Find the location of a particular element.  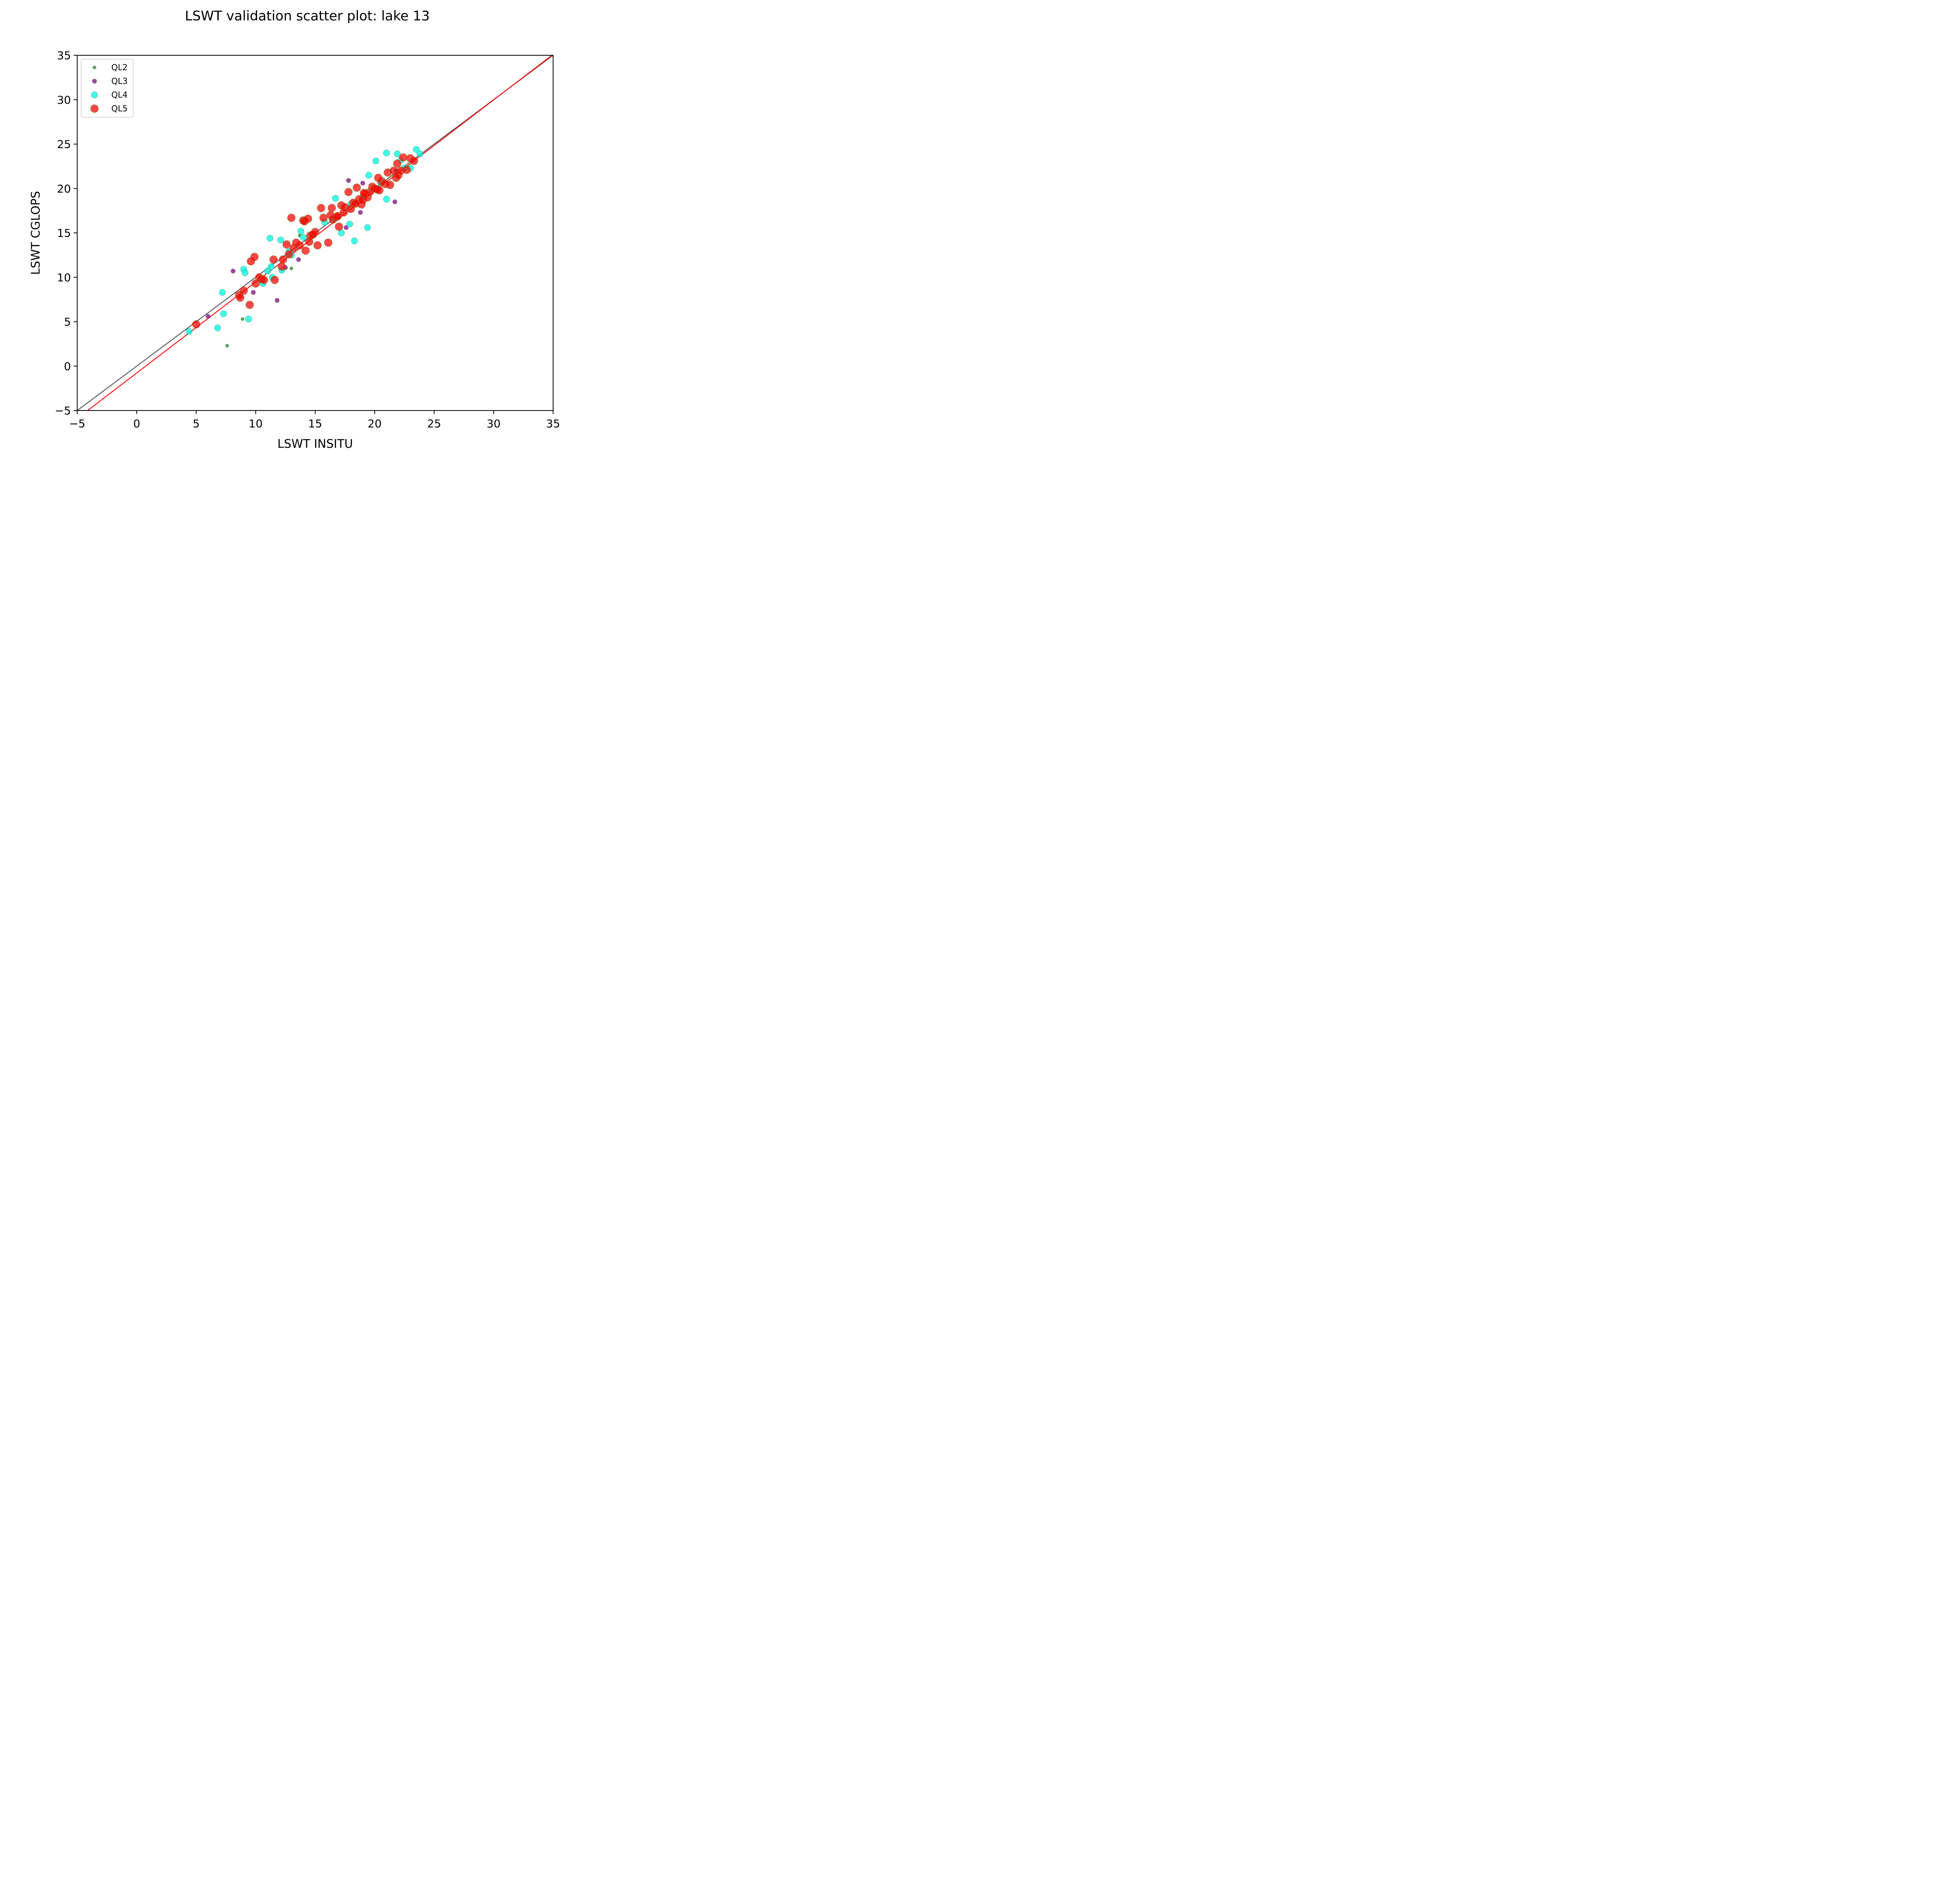

legend-label-ql4: QL4 is located at coordinates (119, 95).